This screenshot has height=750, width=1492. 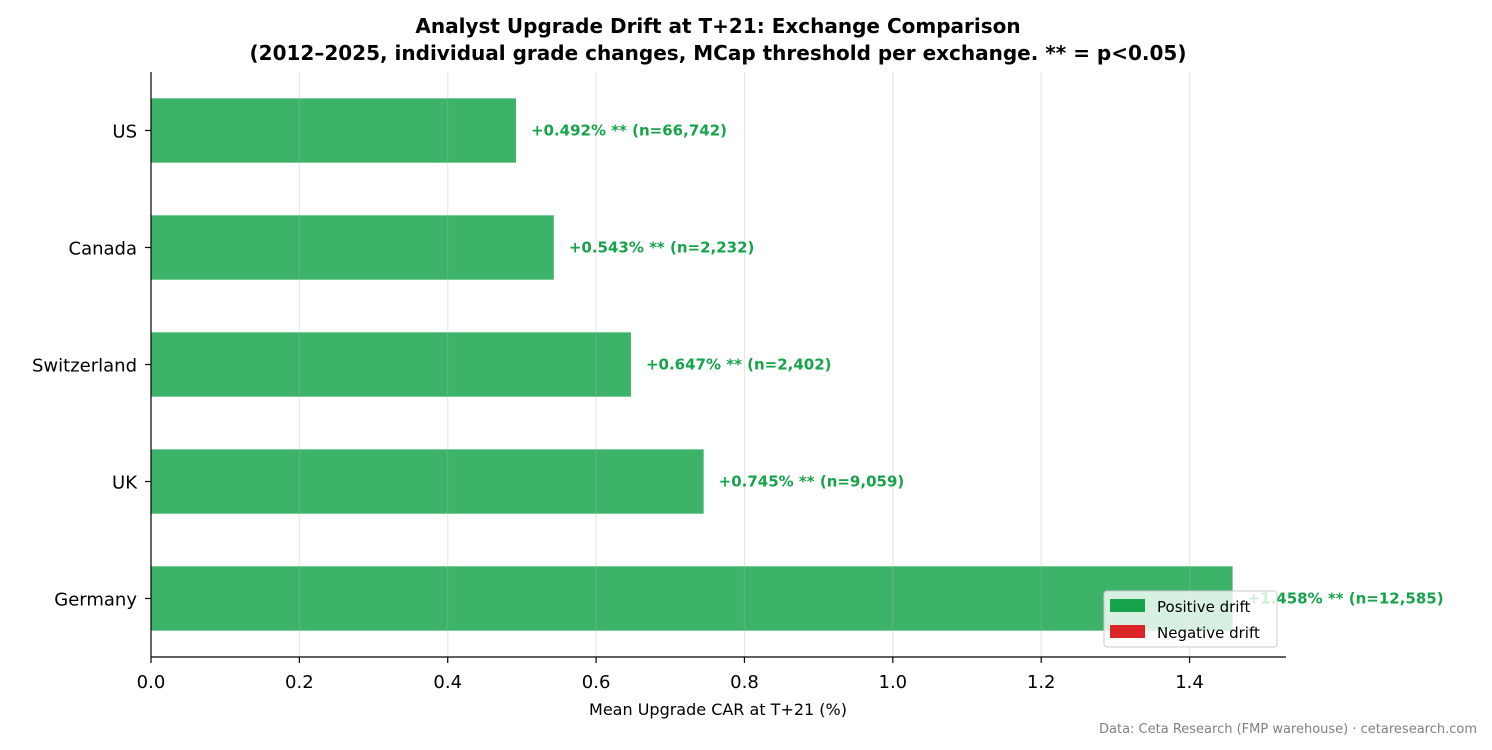 What do you see at coordinates (739, 365) in the screenshot?
I see `data-label-switzerland: +0.647% ** (n=2,402)` at bounding box center [739, 365].